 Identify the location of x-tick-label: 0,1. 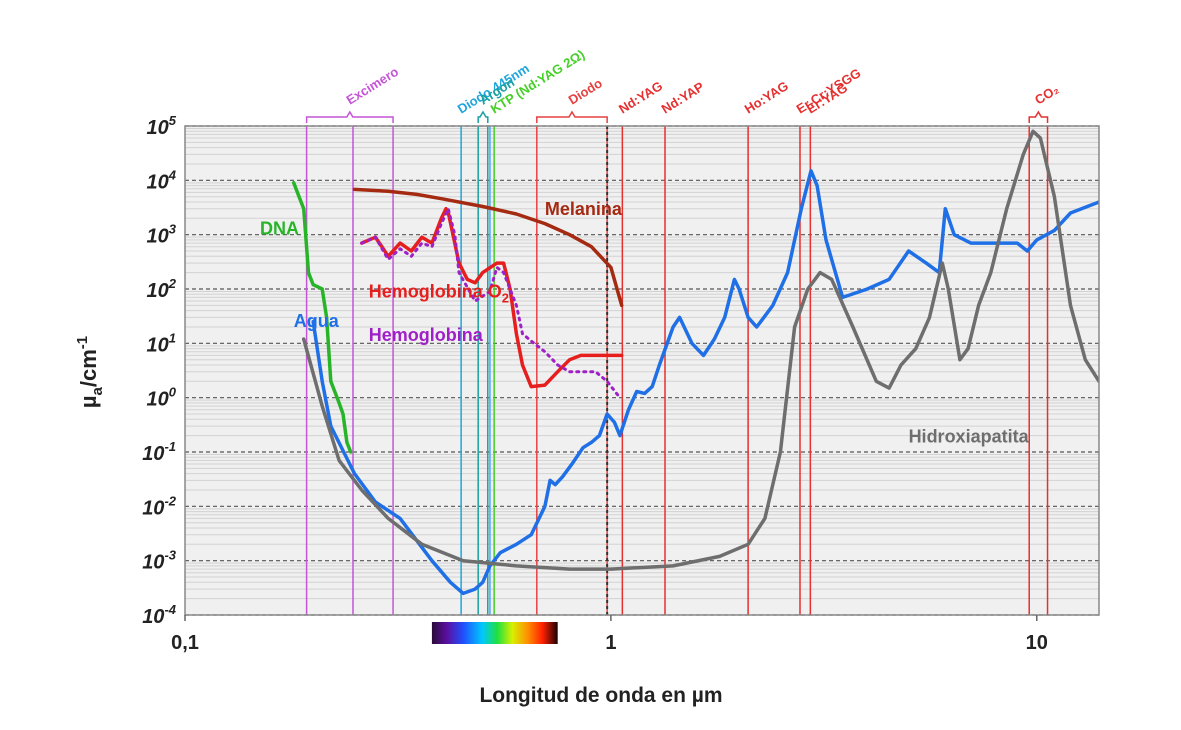
(185, 643).